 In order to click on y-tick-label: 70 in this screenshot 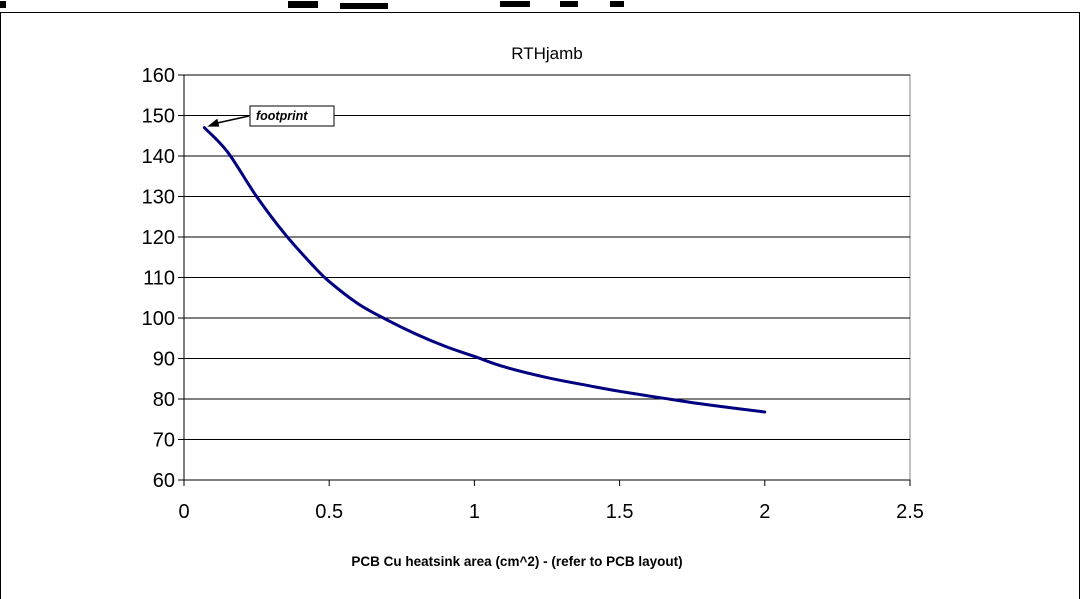, I will do `click(164, 441)`.